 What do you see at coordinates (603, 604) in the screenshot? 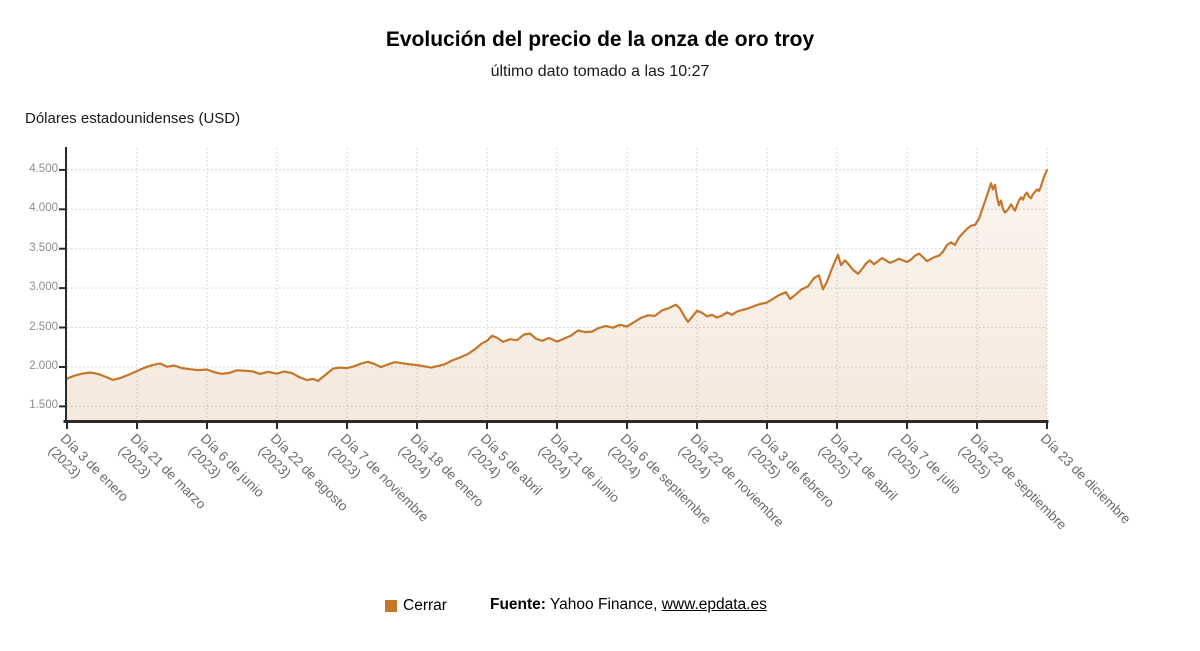
I see `source-text: Yahoo Finance,` at bounding box center [603, 604].